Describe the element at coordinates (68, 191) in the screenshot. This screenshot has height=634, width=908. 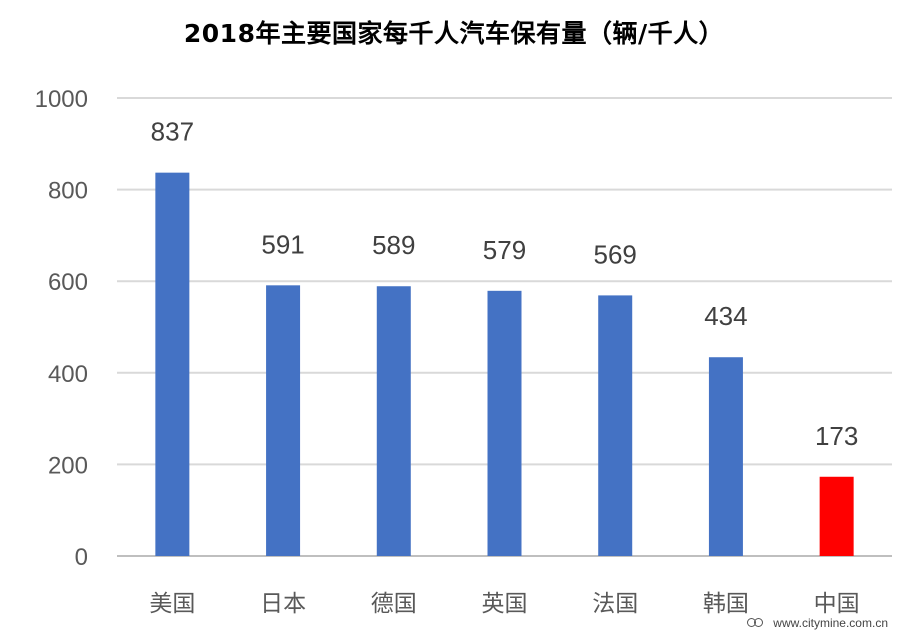
I see `y-tick-label: 800` at that location.